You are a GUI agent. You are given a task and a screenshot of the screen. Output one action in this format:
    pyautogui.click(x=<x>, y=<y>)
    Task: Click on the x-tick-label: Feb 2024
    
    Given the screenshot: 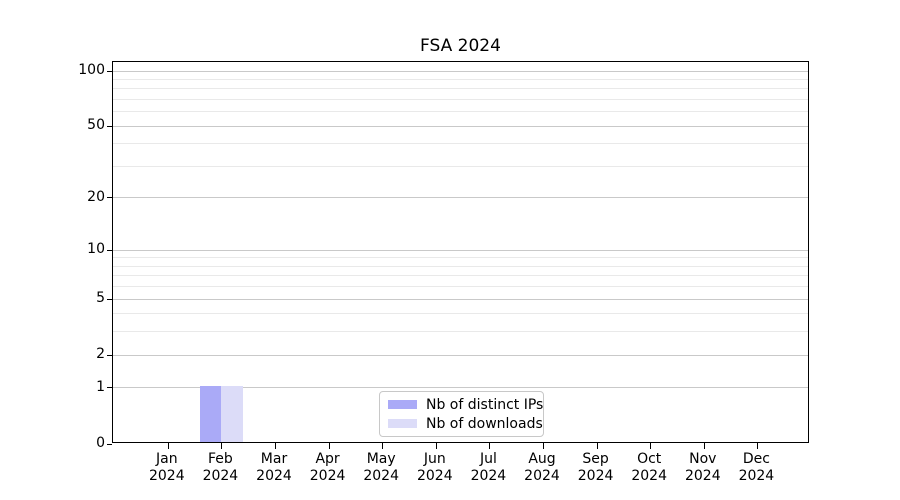 What is the action you would take?
    pyautogui.click(x=220, y=468)
    